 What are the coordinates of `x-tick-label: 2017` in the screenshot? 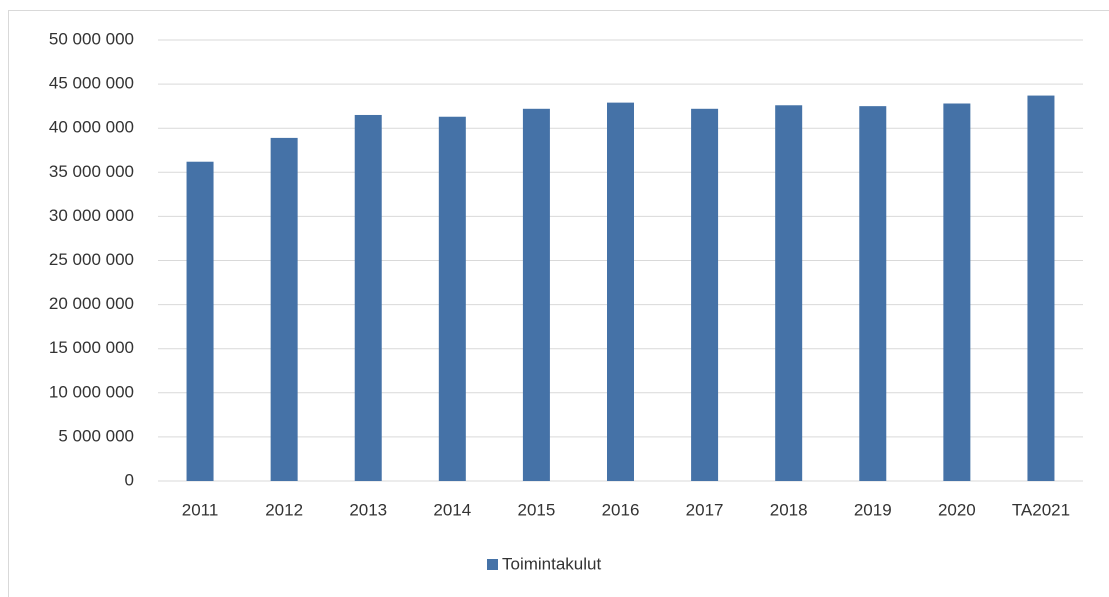 It's located at (705, 509).